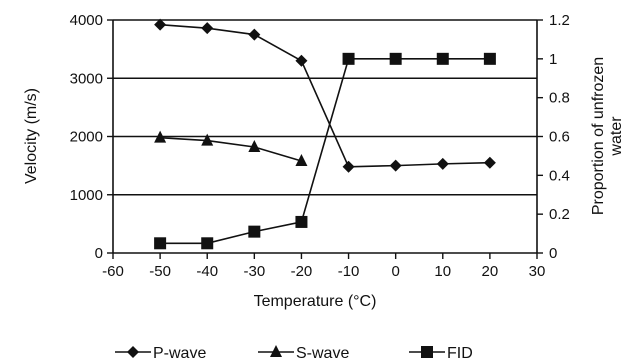 This screenshot has width=629, height=364. I want to click on series-s-wave, so click(231, 148).